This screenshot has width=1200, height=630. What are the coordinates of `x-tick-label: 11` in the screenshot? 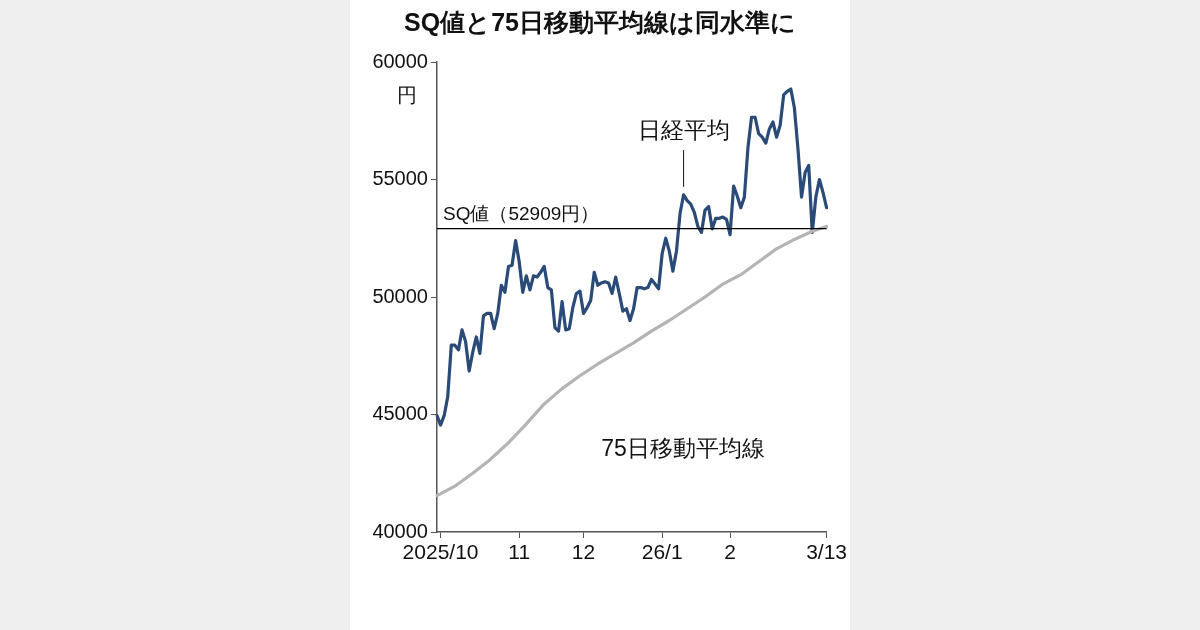 It's located at (519, 552).